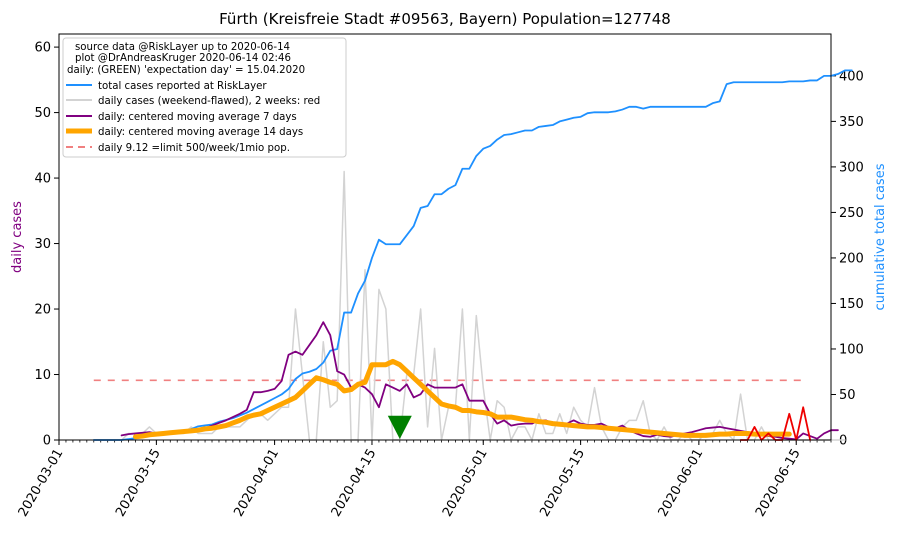 The height and width of the screenshot is (536, 897). Describe the element at coordinates (851, 167) in the screenshot. I see `y-right-tick-label: 300` at that location.